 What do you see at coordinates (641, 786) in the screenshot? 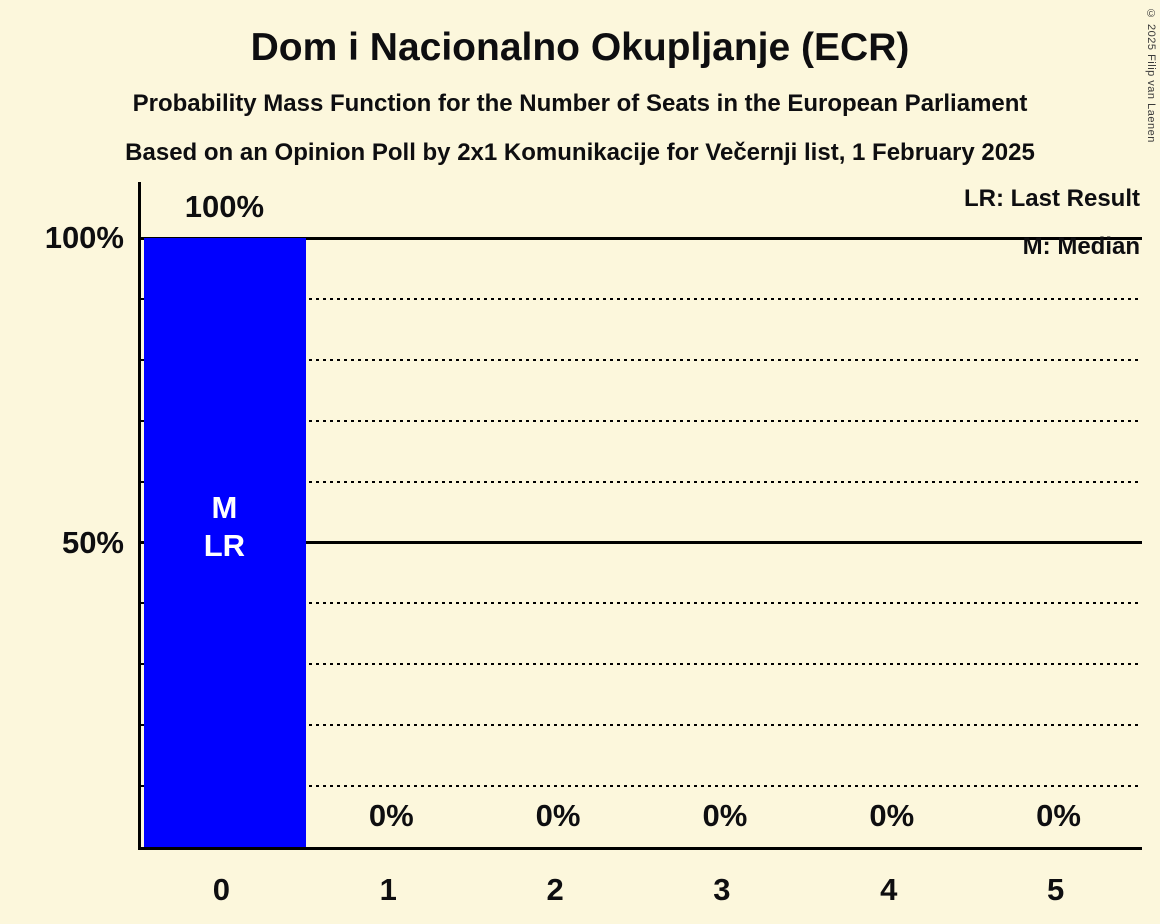
I see `gridline-dotted-10pct` at bounding box center [641, 786].